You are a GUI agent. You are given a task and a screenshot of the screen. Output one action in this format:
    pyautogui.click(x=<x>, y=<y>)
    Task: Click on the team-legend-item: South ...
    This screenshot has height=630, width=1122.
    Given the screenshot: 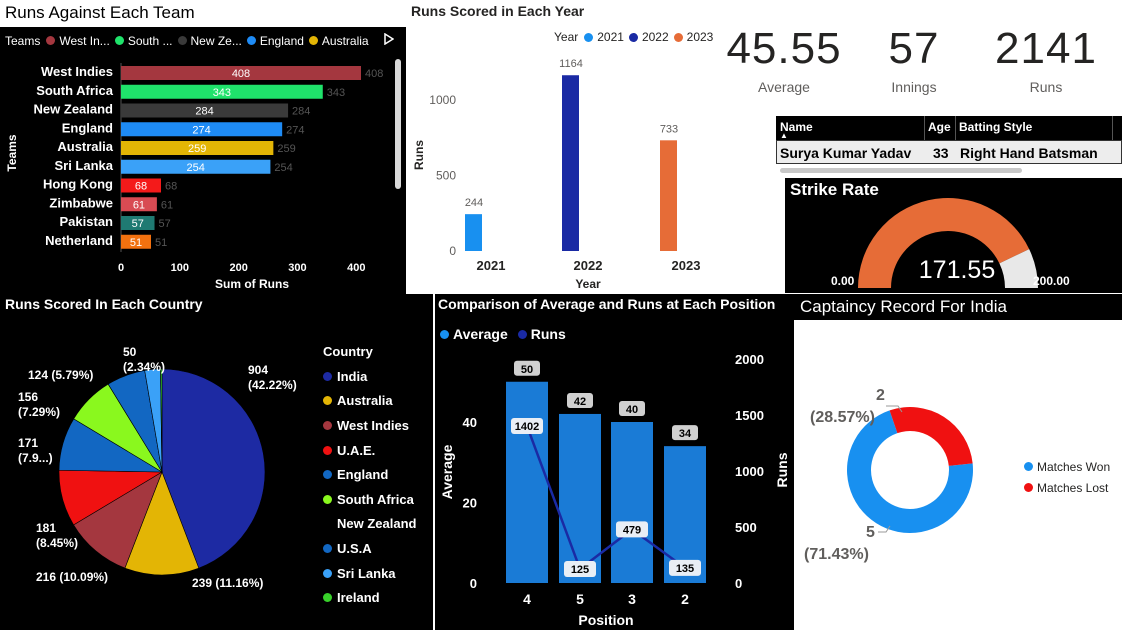 What is the action you would take?
    pyautogui.click(x=143, y=41)
    